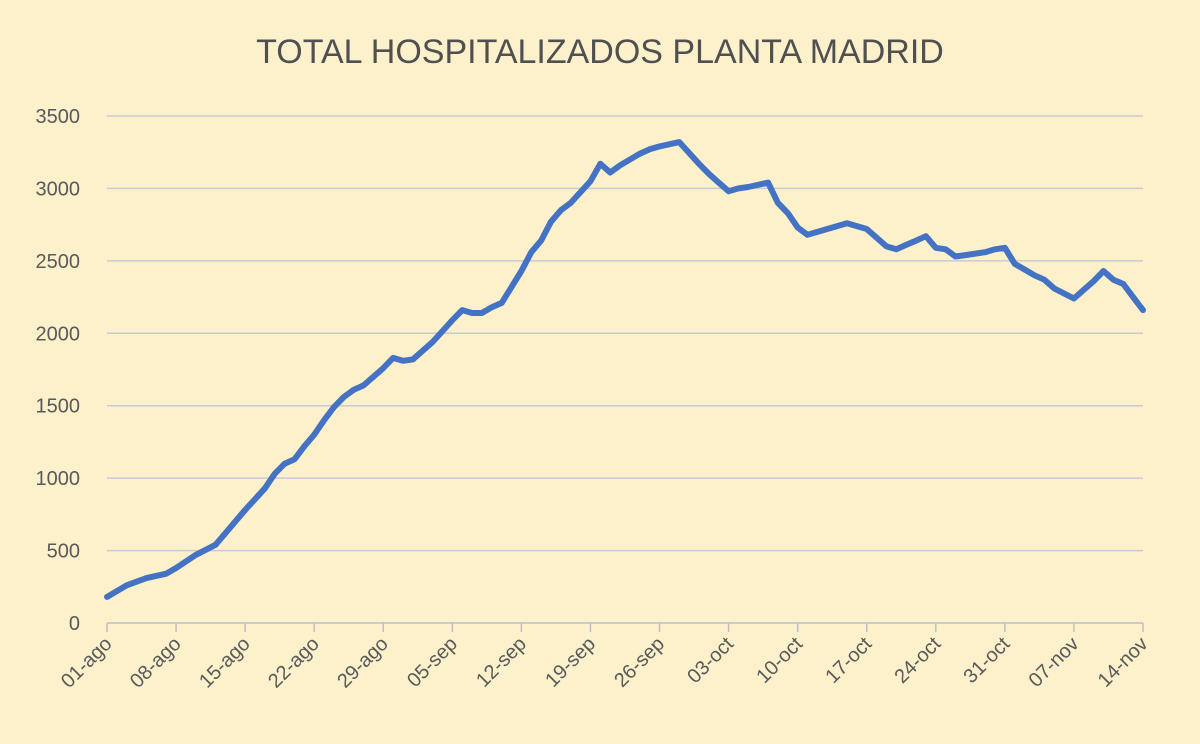 The width and height of the screenshot is (1200, 744). I want to click on y-tick-label: 1500, so click(58, 407).